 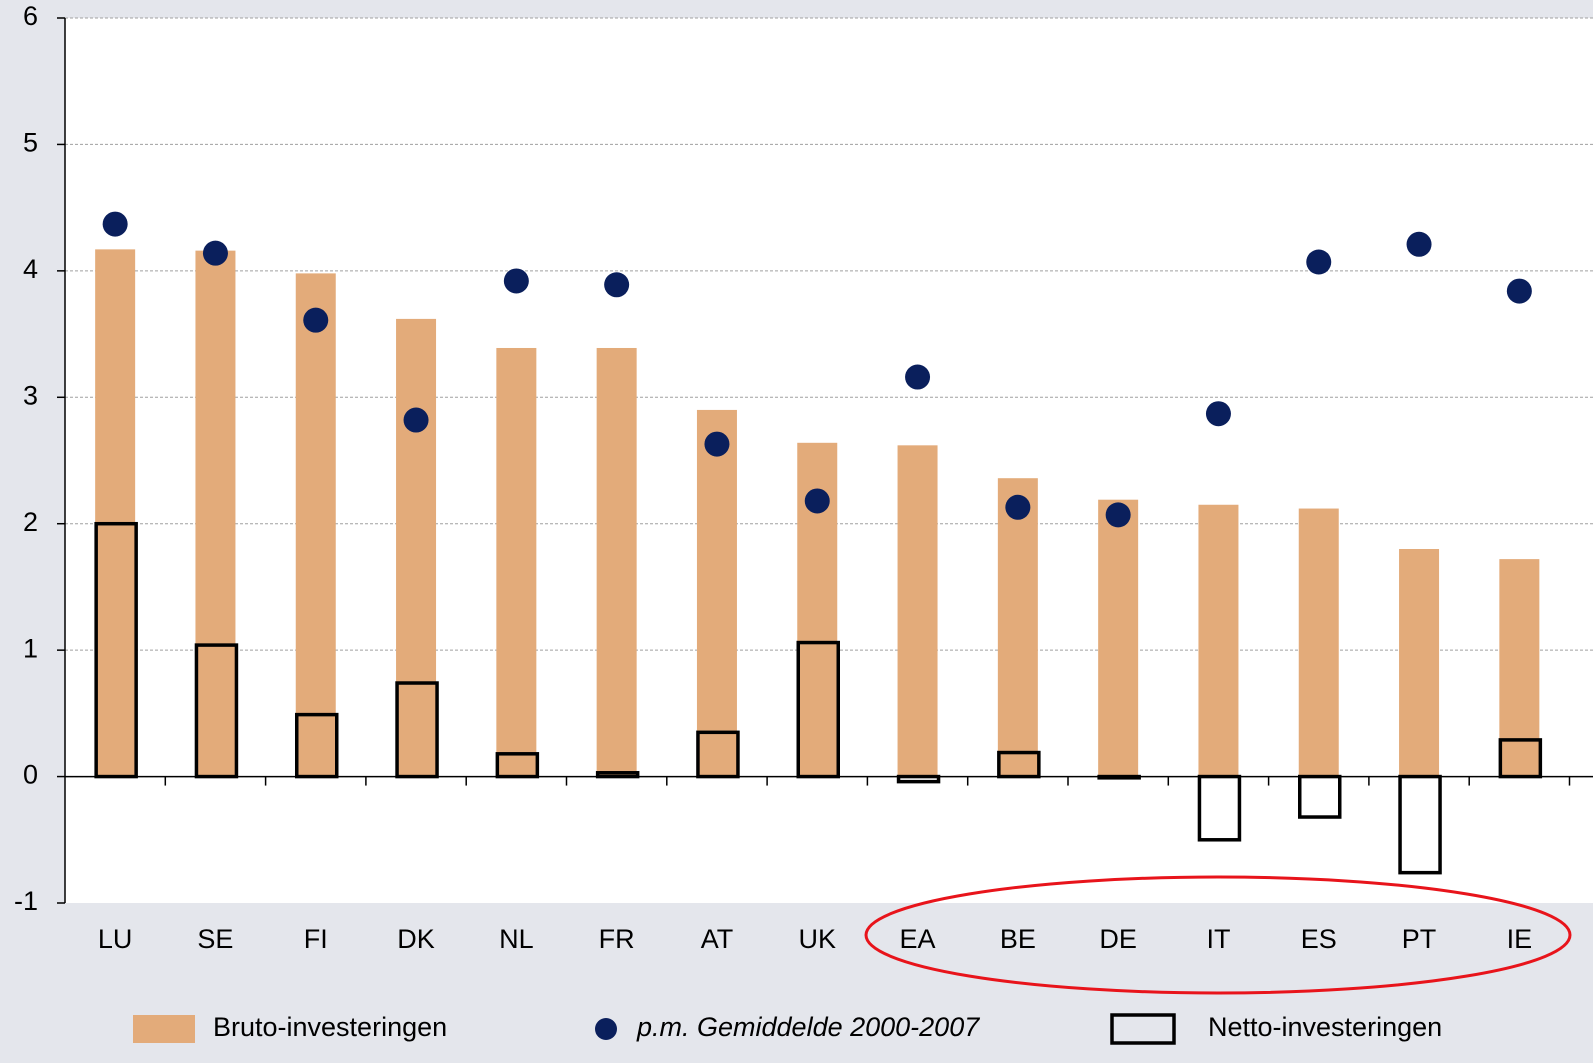 What do you see at coordinates (1118, 939) in the screenshot?
I see `x-tick-label: DE` at bounding box center [1118, 939].